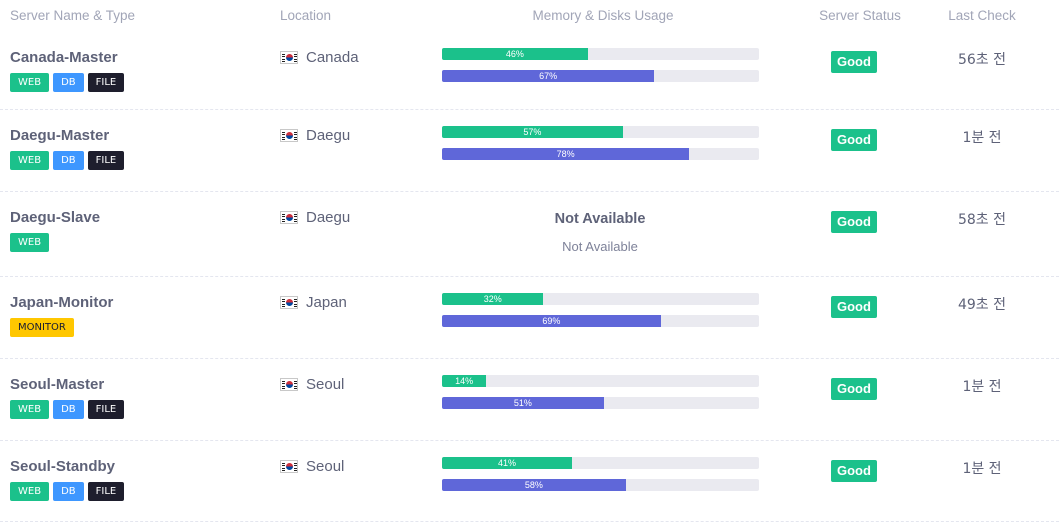 This screenshot has height=522, width=1059. Describe the element at coordinates (67, 70) in the screenshot. I see `server-name-cell: Canada-Master WEB DB FILE` at that location.